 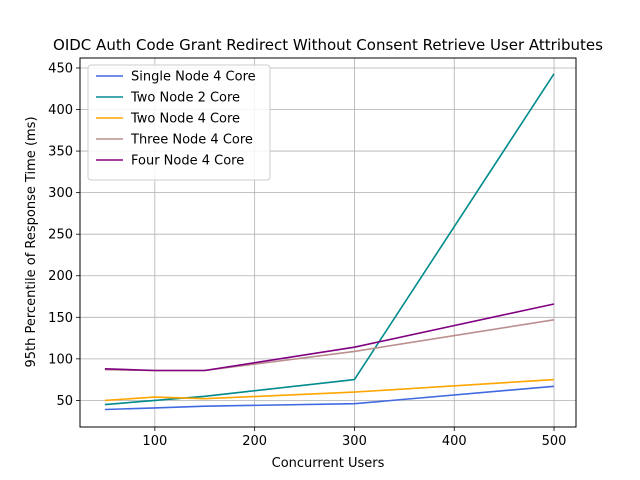 I want to click on y-tick-label: 250, so click(x=60, y=235).